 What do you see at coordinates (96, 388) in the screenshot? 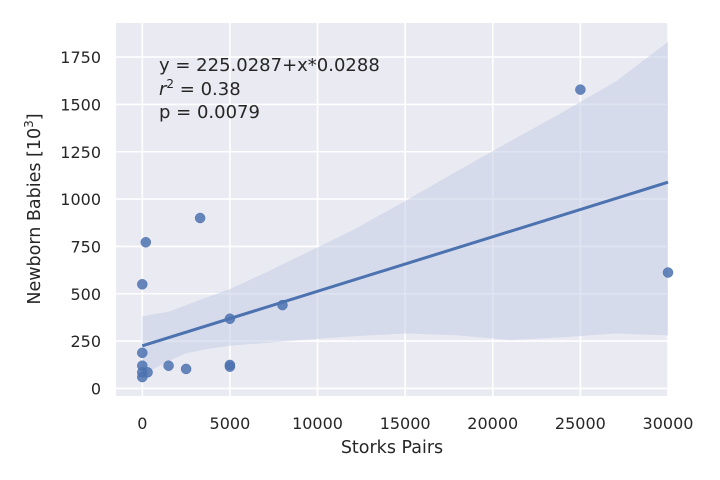
I see `y-tick-label: 0` at bounding box center [96, 388].